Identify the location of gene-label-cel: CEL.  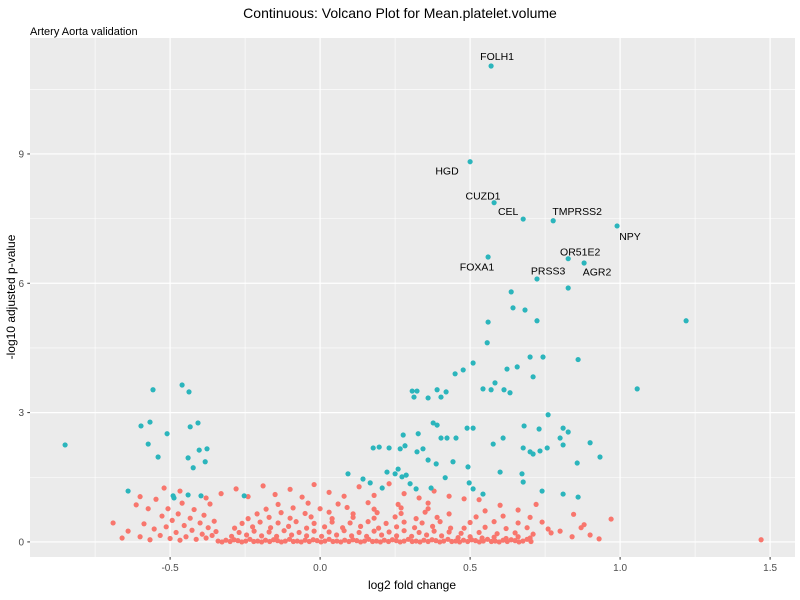
(508, 212).